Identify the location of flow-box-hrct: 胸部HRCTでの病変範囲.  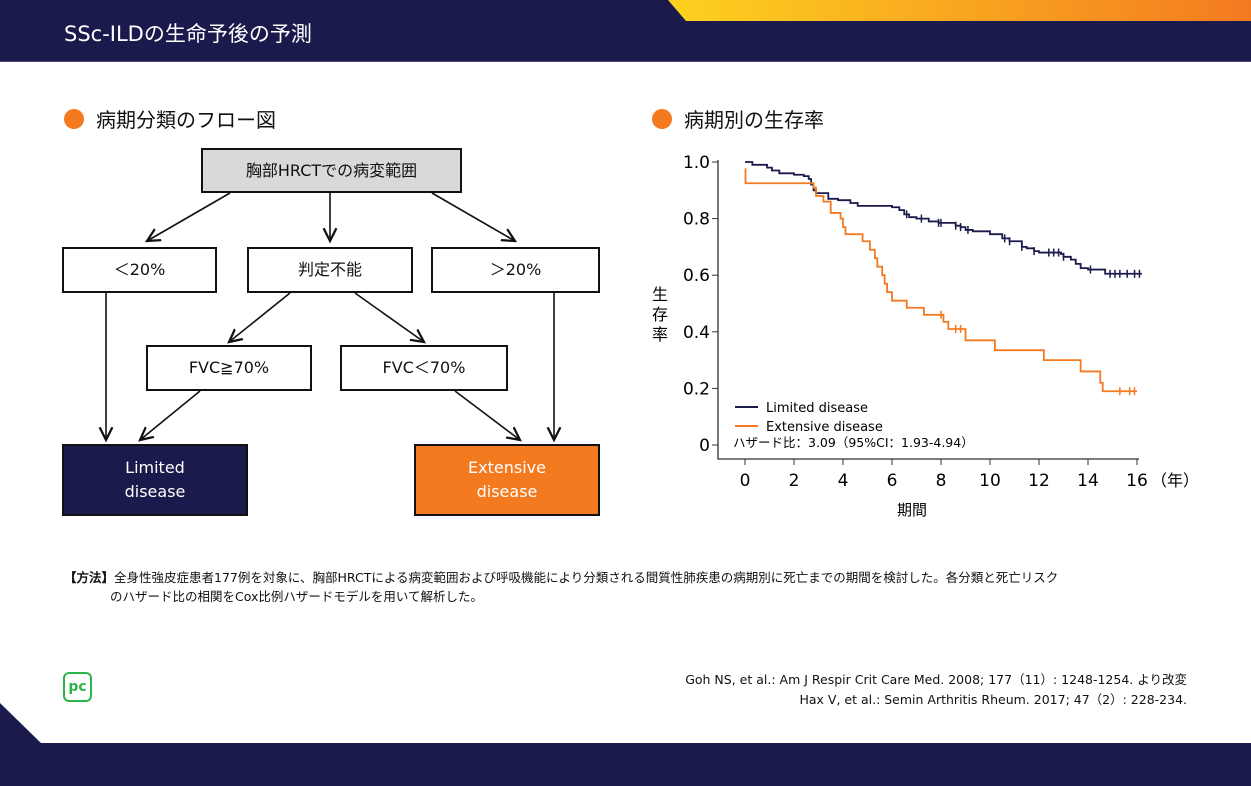
(331, 170).